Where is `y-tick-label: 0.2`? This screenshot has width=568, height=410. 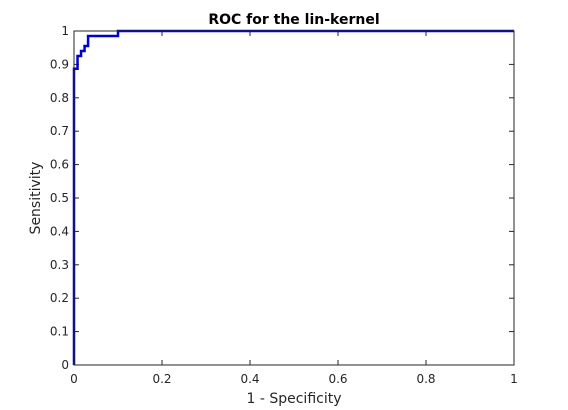 y-tick-label: 0.2 is located at coordinates (59, 298).